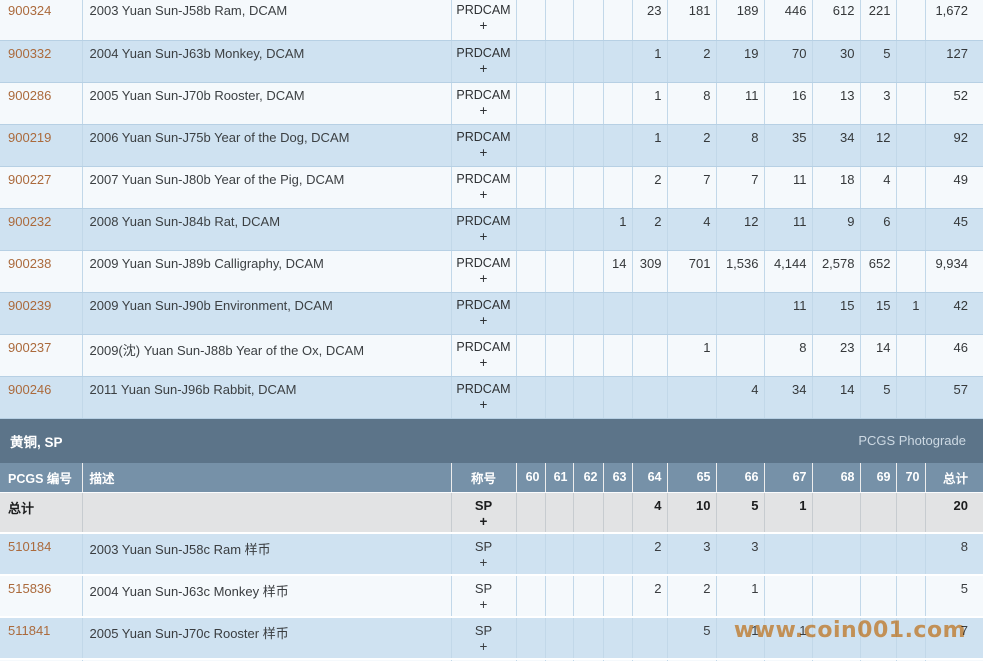 The image size is (983, 661). I want to click on coin-description: 2003 Yuan Sun-J58b Ram, DCAM, so click(267, 20).